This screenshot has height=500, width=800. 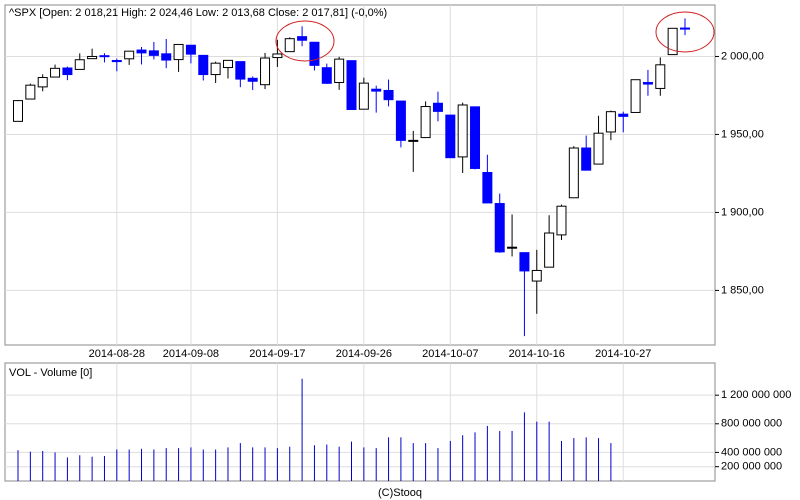 I want to click on y-tick-label: 2 000,00, so click(x=742, y=56).